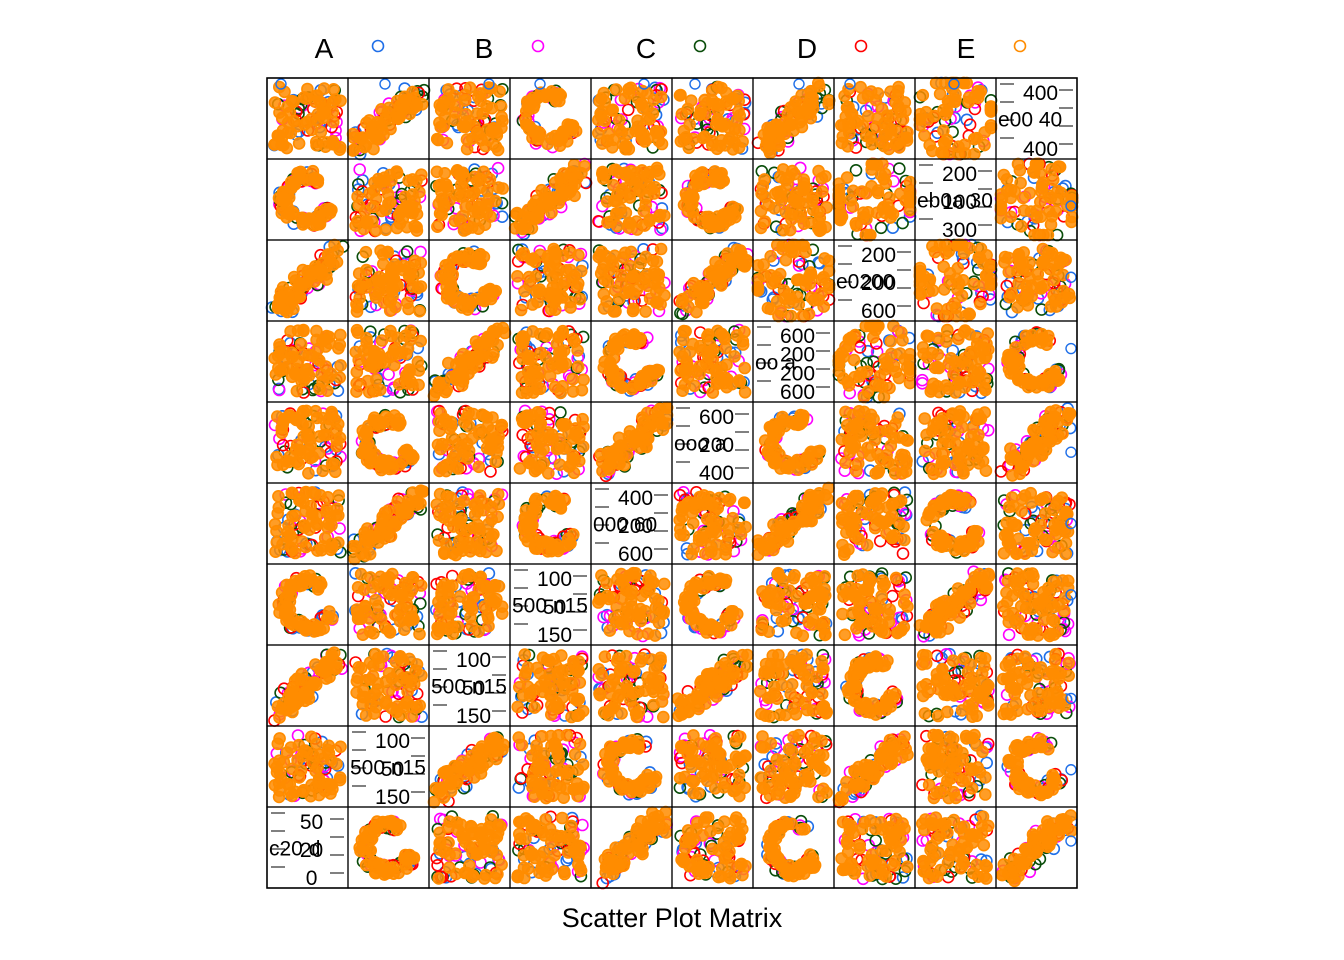  What do you see at coordinates (388, 524) in the screenshot?
I see `panel-r6-c2` at bounding box center [388, 524].